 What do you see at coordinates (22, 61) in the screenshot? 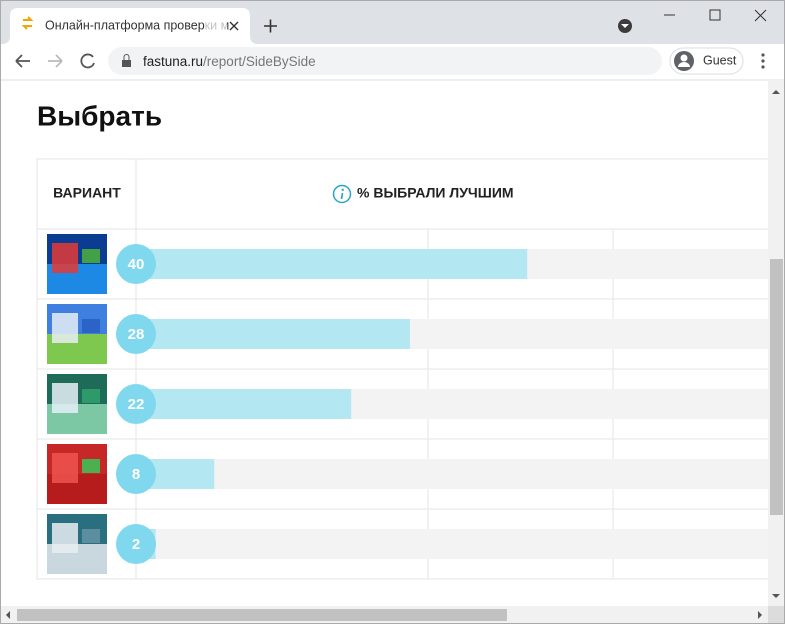
I see `back` at bounding box center [22, 61].